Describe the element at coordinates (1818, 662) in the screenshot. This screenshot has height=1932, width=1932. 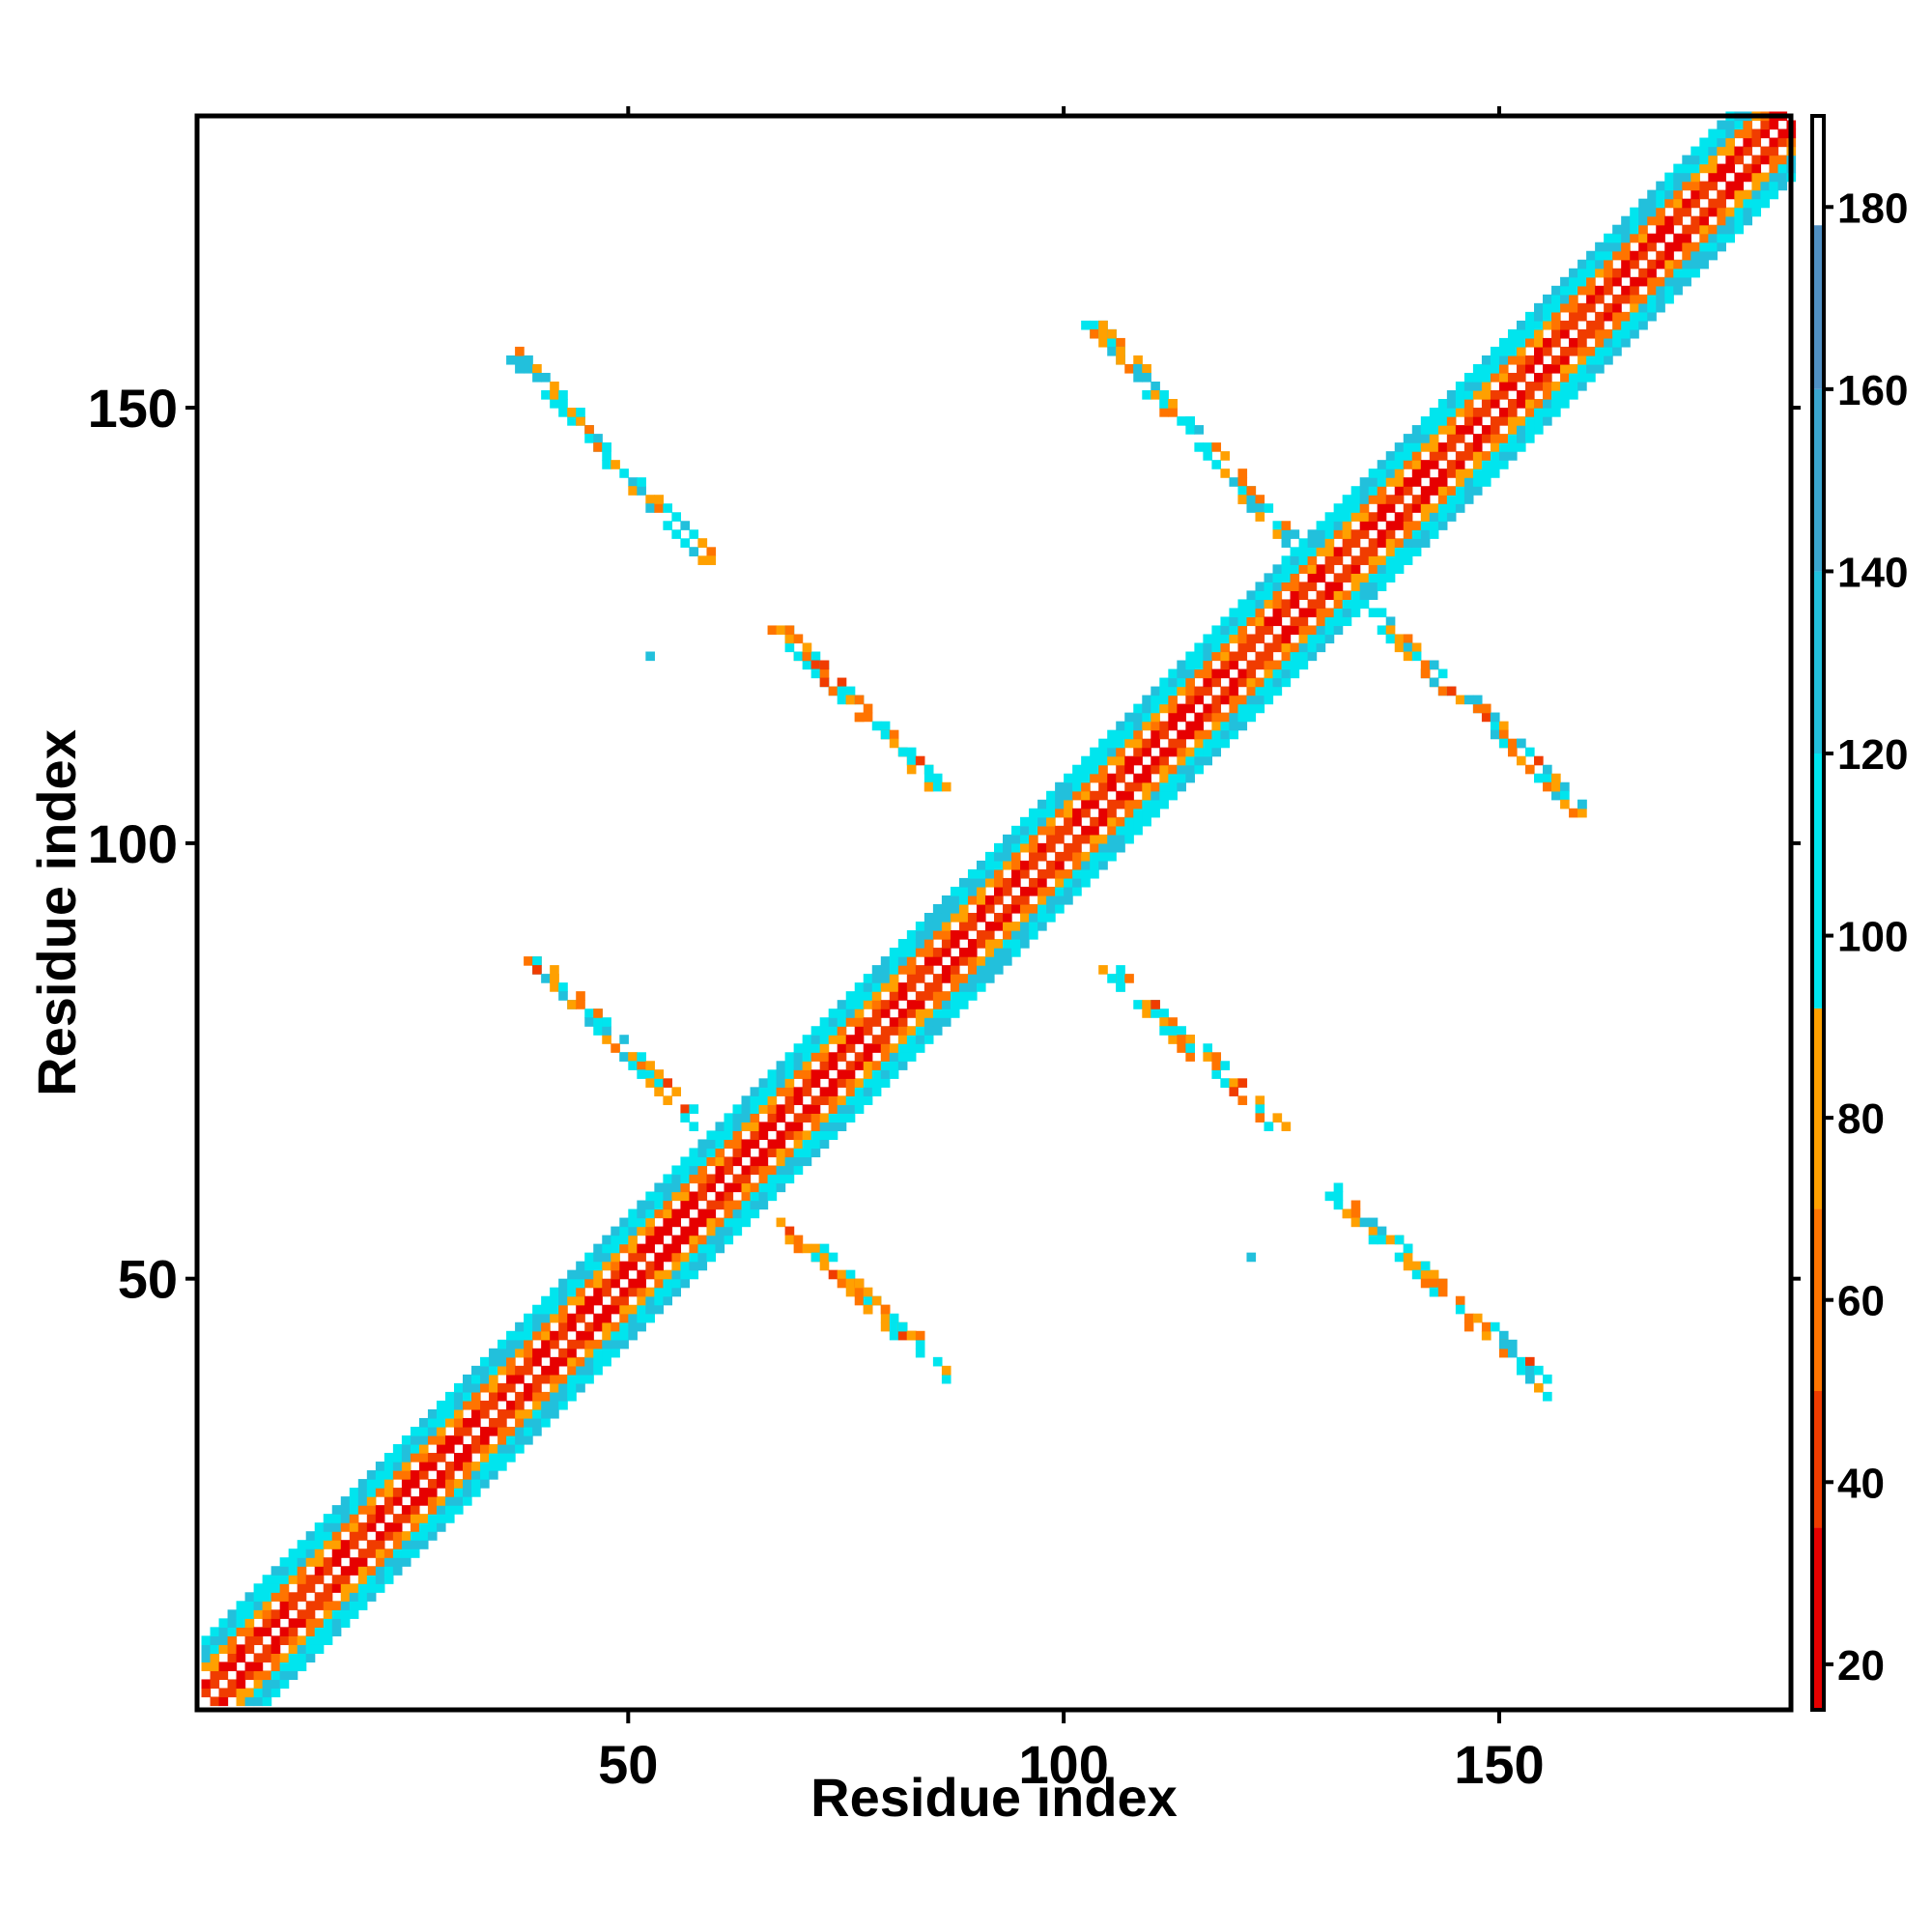
I see `colorbar-band` at that location.